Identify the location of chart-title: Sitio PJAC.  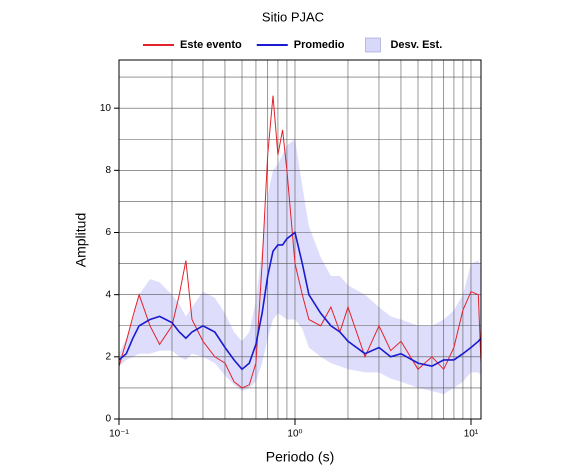
(293, 16).